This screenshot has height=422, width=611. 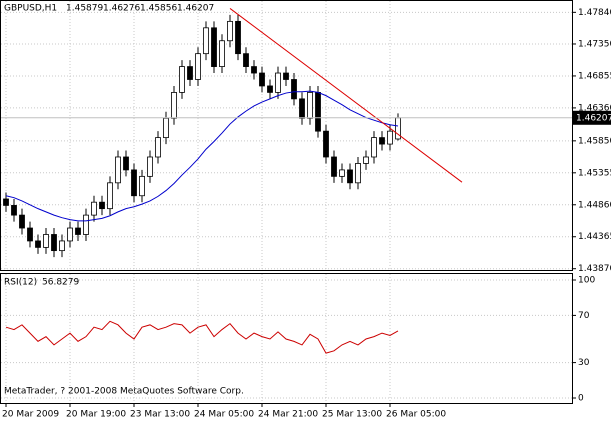 What do you see at coordinates (416, 415) in the screenshot?
I see `x-tick-label: 26 Mar 05:00` at bounding box center [416, 415].